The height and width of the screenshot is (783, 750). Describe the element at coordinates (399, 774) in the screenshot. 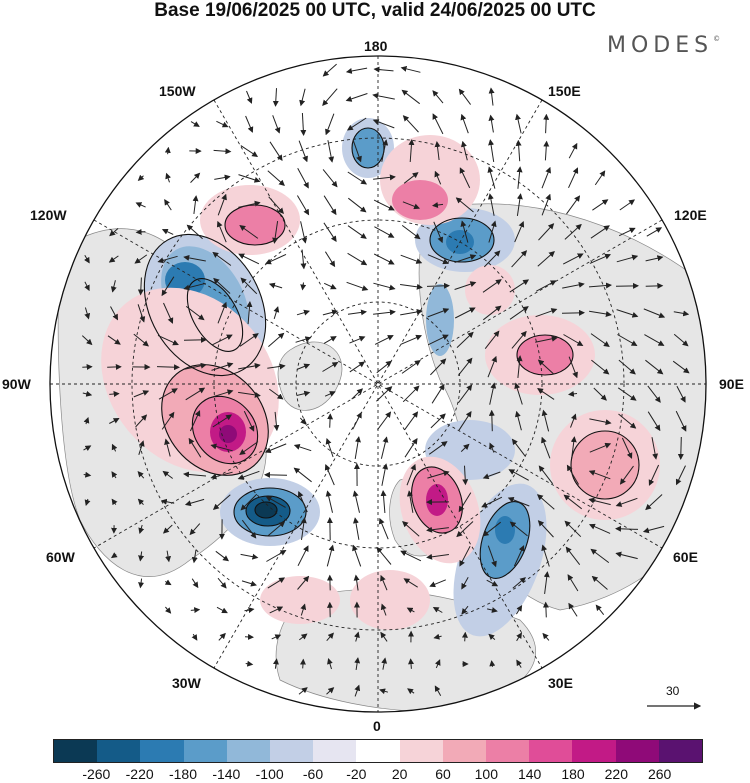

I see `colorbar-tick-label: 20` at that location.